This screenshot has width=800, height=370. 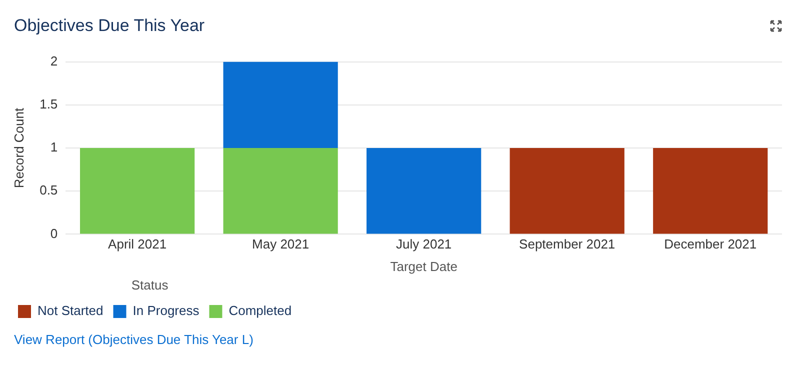 I want to click on text: View Report (Objectives Due This Year L), so click(x=133, y=340).